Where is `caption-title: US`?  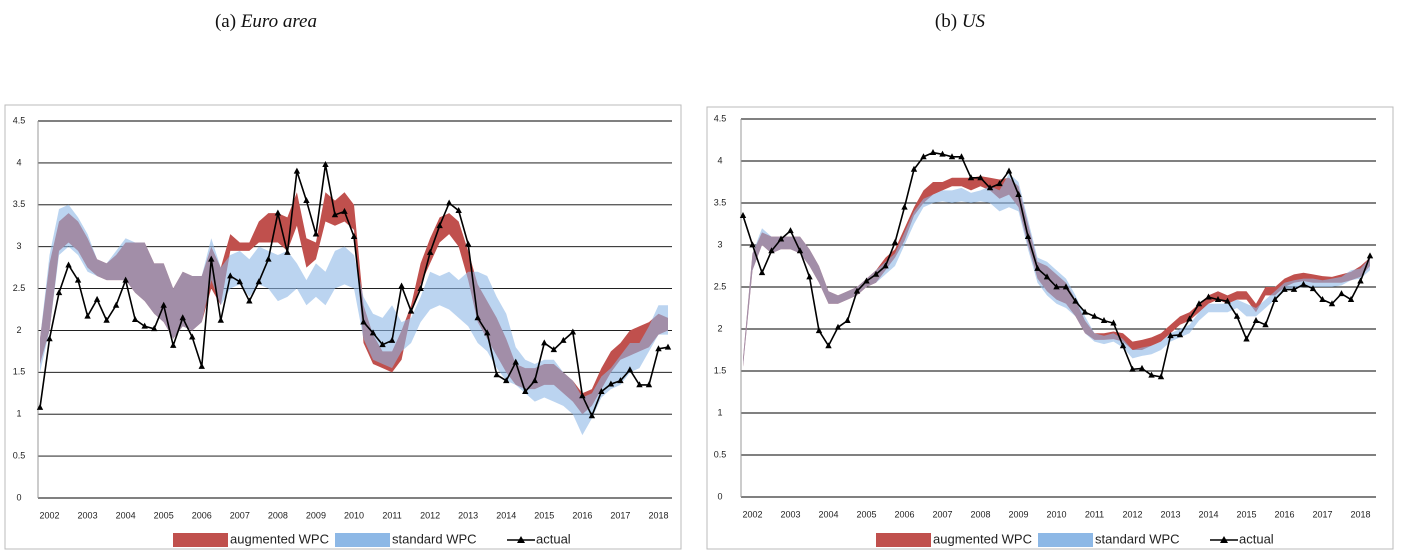 caption-title: US is located at coordinates (974, 21).